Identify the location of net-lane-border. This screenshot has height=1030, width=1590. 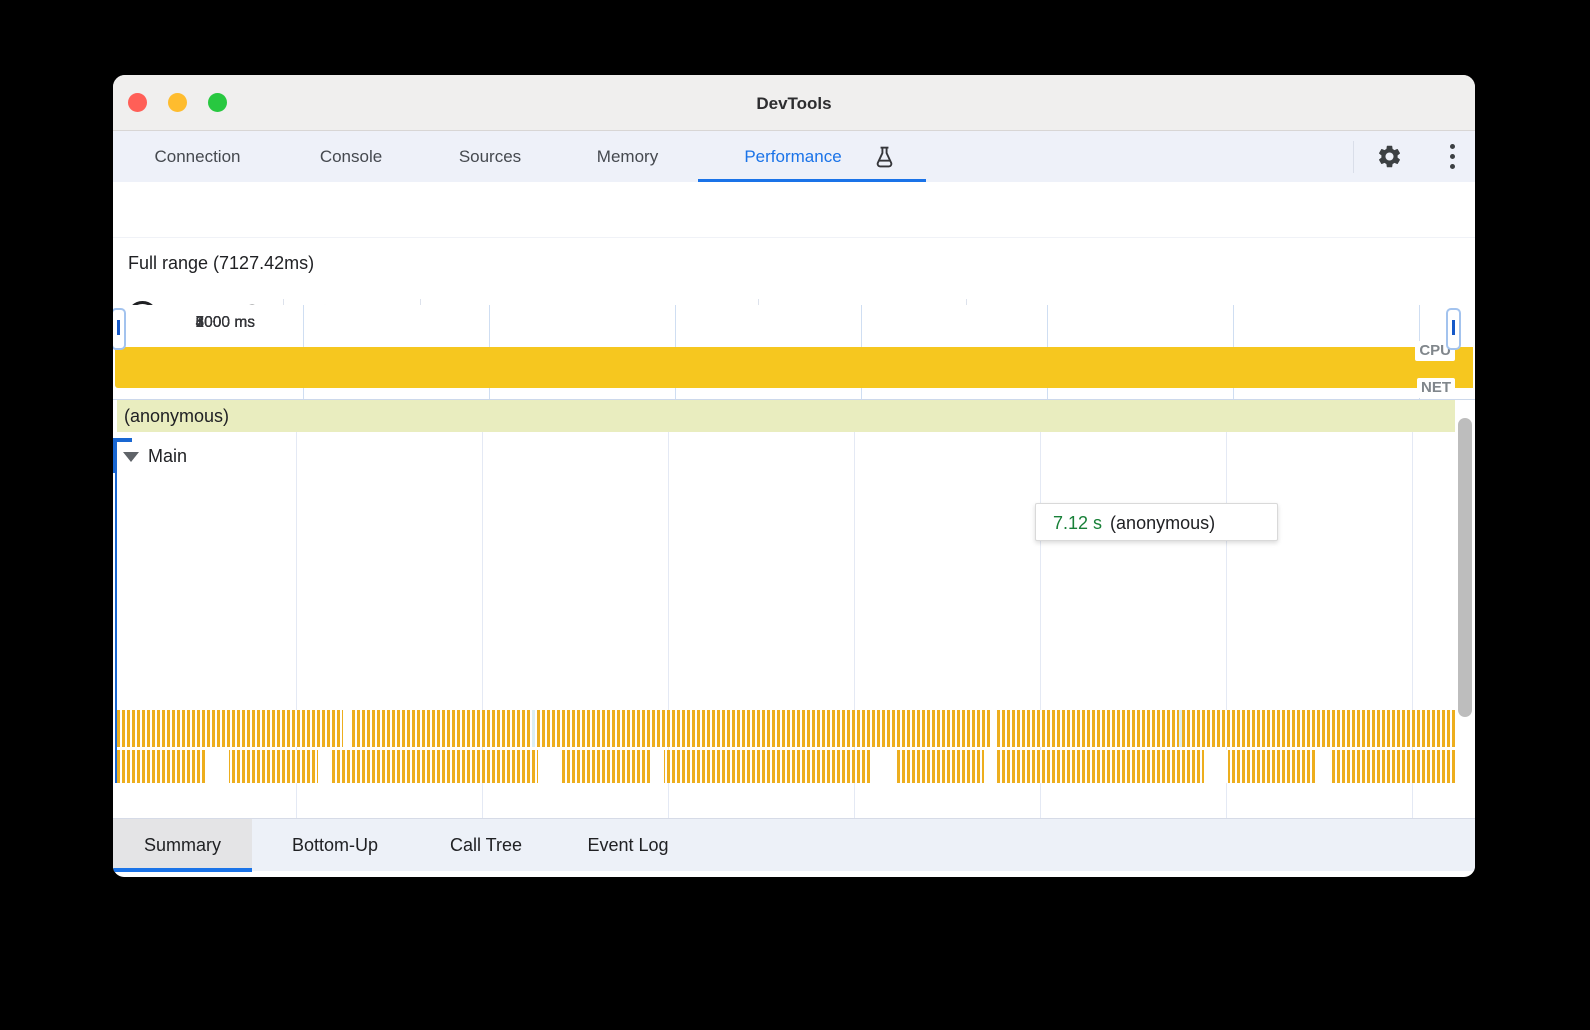
(794, 399).